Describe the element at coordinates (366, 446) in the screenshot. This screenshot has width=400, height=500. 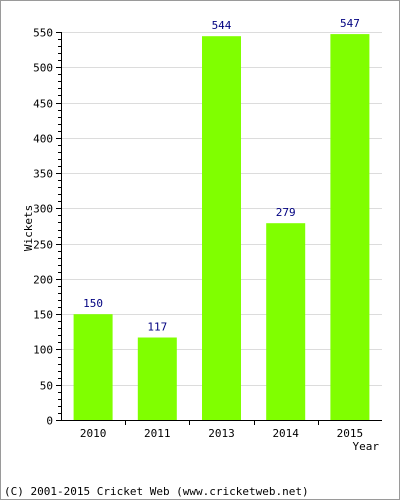
I see `x-axis-label: Year` at that location.